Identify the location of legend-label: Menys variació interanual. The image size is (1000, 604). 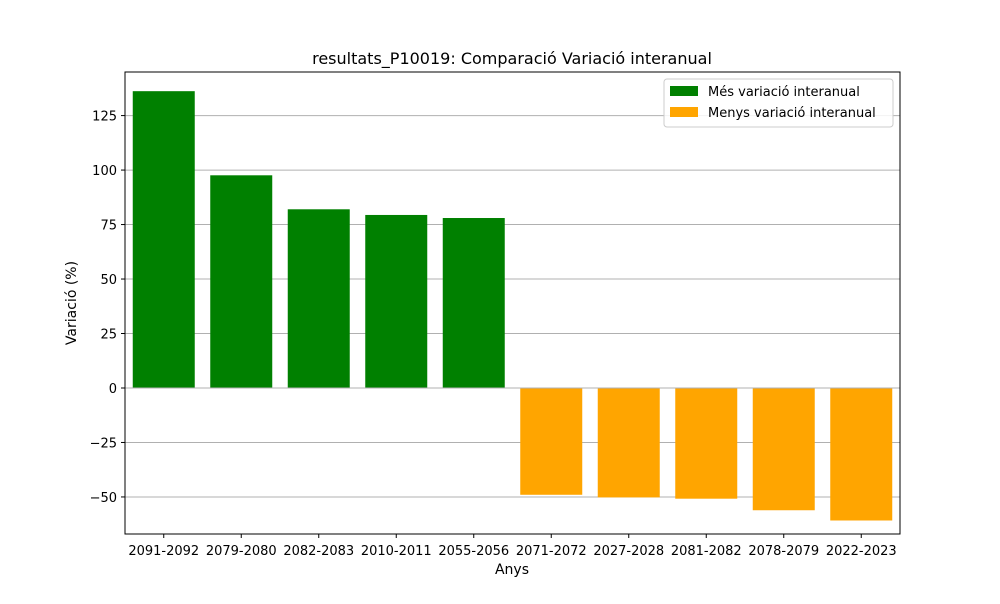
(792, 113).